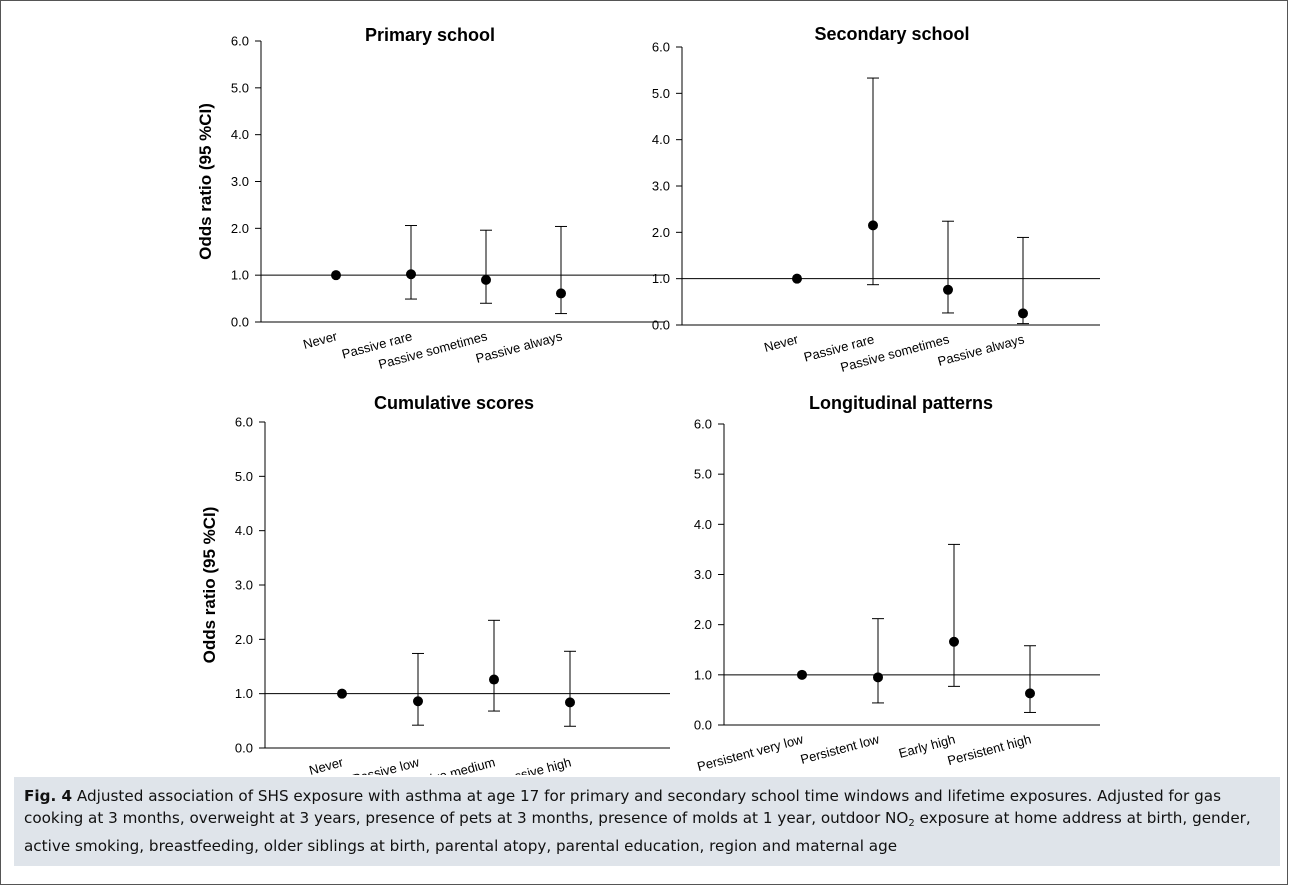 This screenshot has height=887, width=1290. I want to click on panel-3-y-tick-label: 3.0, so click(244, 585).